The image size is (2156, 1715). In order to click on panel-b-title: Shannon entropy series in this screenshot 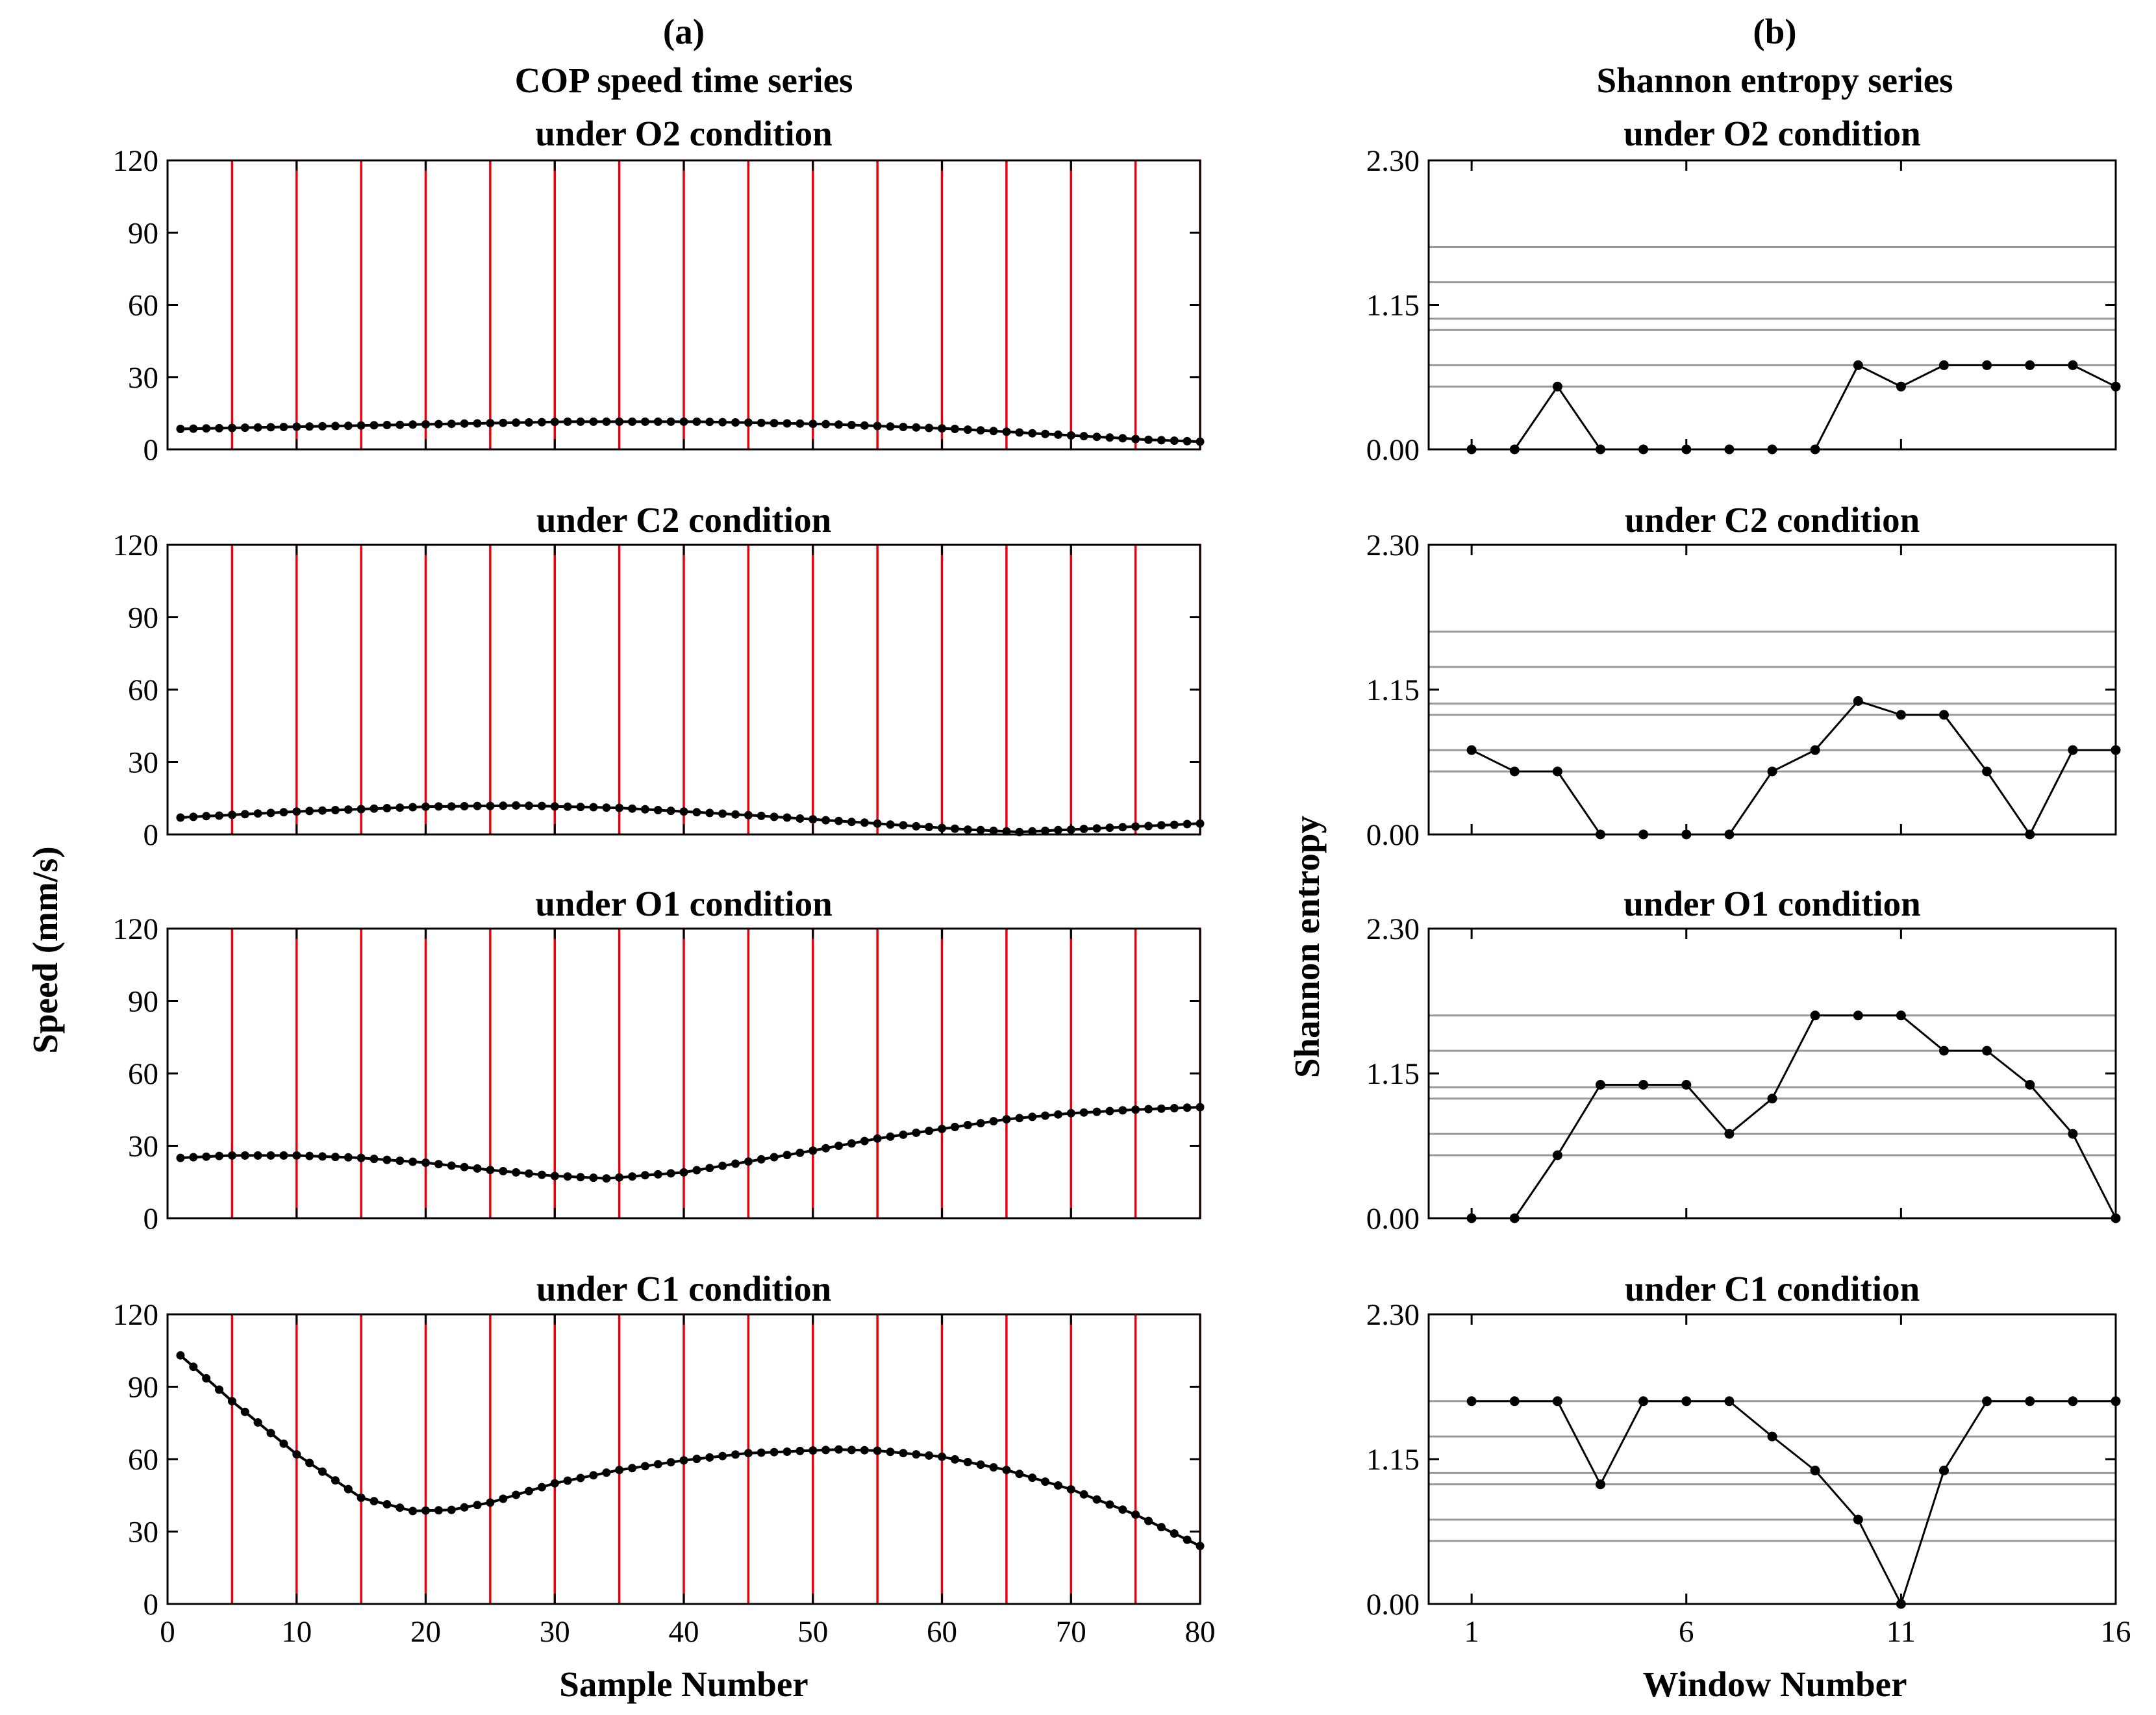, I will do `click(1774, 80)`.